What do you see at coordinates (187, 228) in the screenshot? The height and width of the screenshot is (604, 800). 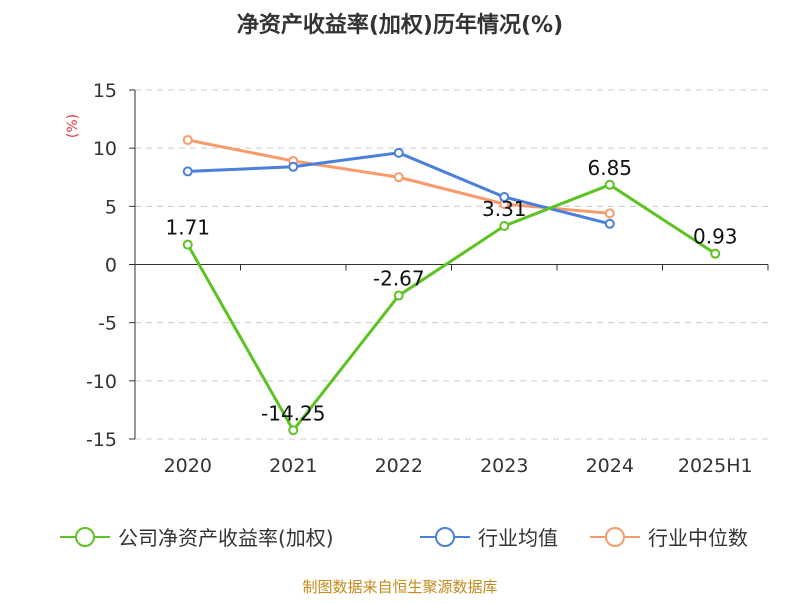 I see `data-label: 1.71` at bounding box center [187, 228].